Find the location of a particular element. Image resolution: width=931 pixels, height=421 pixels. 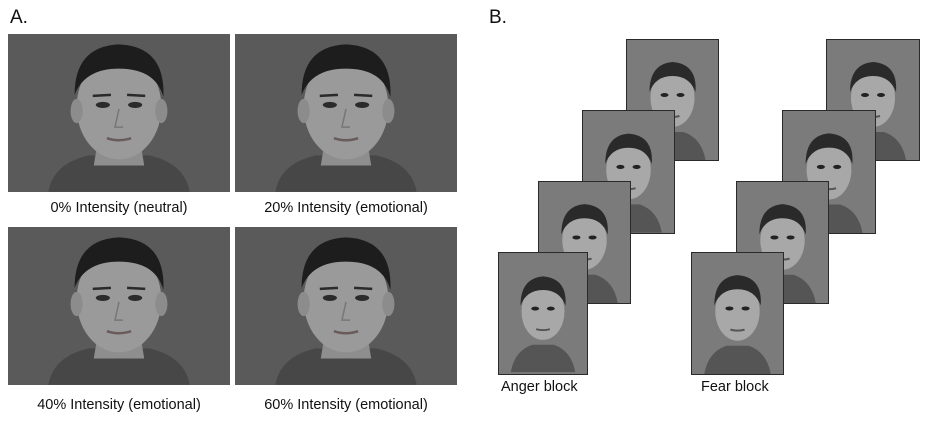

face-image-60-percent is located at coordinates (346, 306).